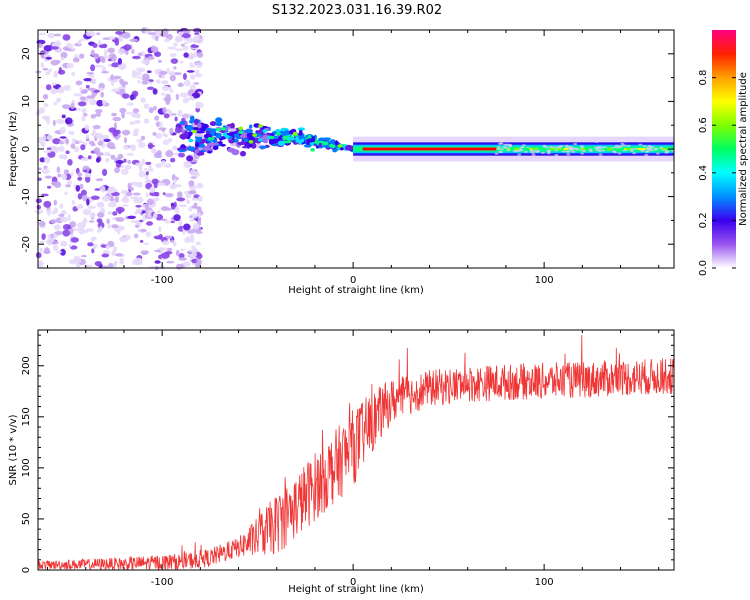  Describe the element at coordinates (353, 280) in the screenshot. I see `x-tick-label: 0` at that location.